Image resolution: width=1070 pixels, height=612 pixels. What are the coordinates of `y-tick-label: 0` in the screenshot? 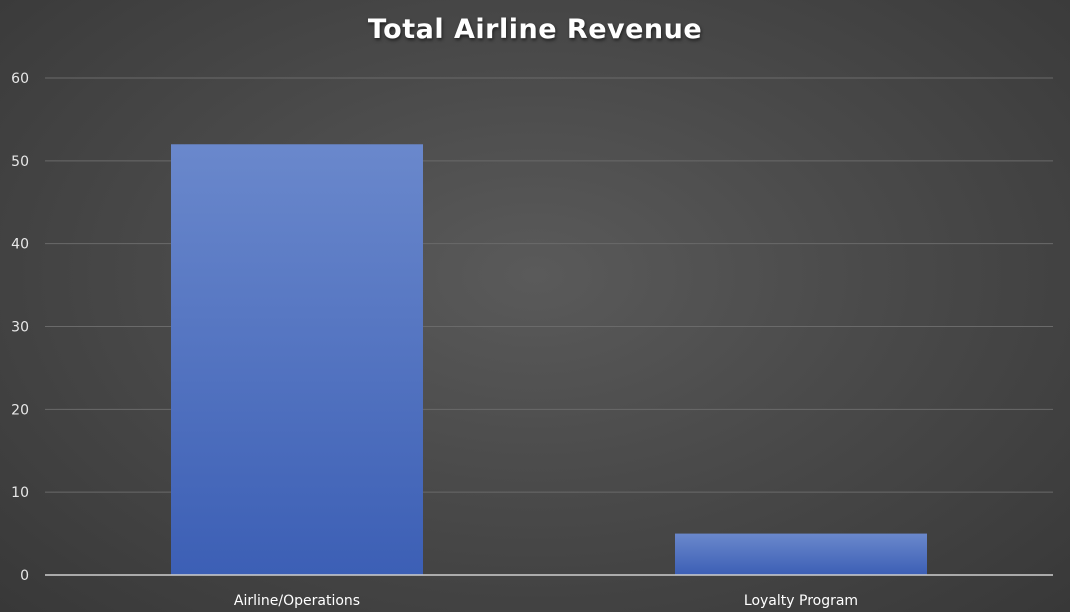 It's located at (24, 576).